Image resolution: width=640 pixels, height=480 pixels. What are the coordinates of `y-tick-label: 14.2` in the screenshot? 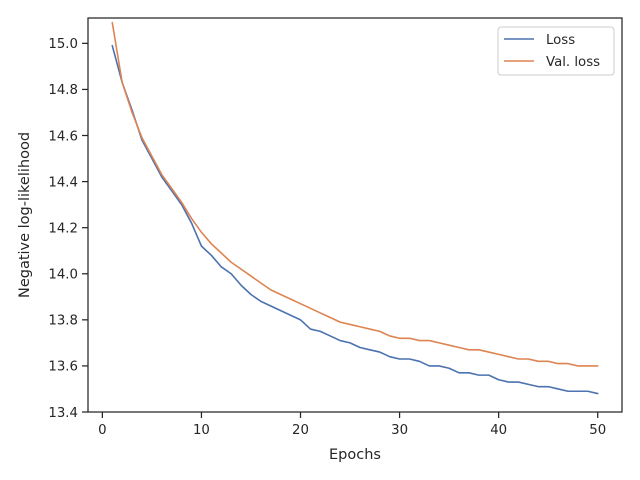 It's located at (63, 228).